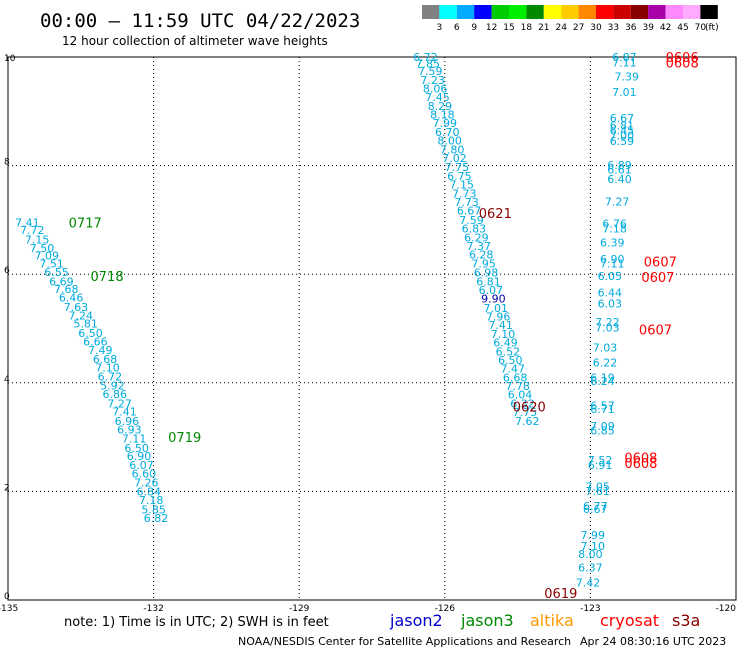  Describe the element at coordinates (474, 229) in the screenshot. I see `wave-height-point: 6.83` at that location.